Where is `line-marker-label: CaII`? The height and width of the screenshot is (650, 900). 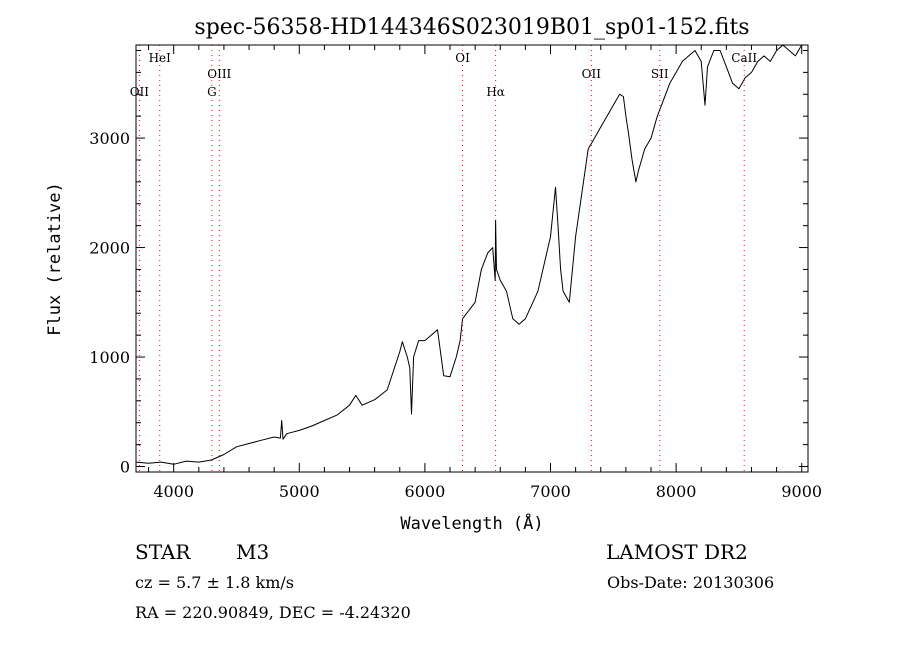 line-marker-label: CaII is located at coordinates (744, 58).